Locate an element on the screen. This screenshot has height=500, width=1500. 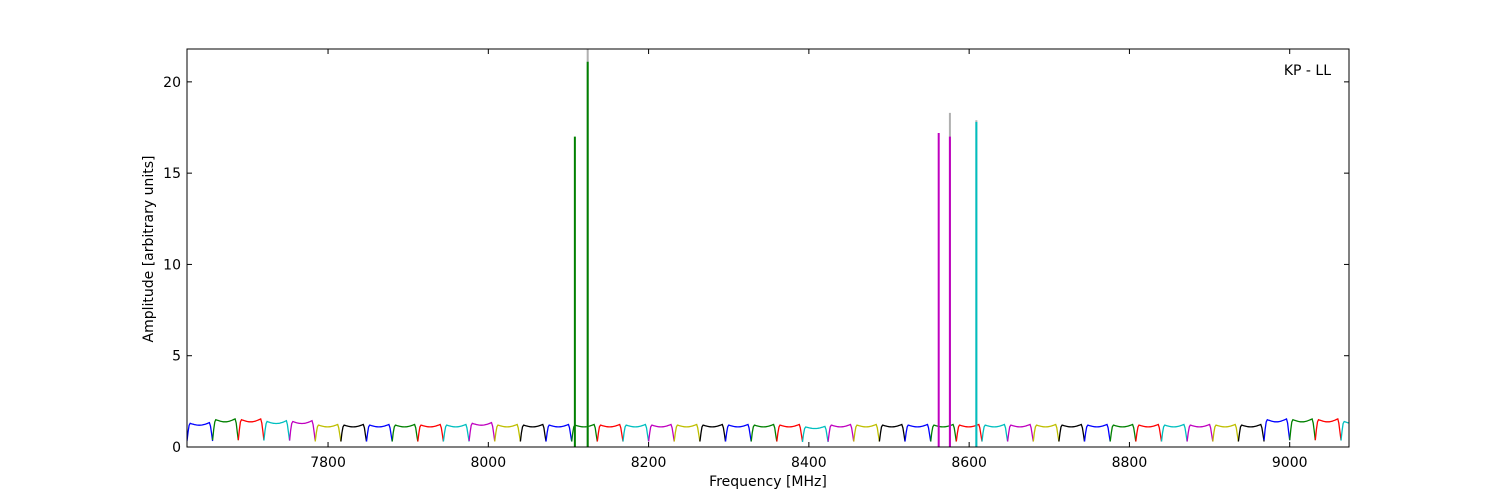
x-tick-label: 8600 is located at coordinates (969, 463).